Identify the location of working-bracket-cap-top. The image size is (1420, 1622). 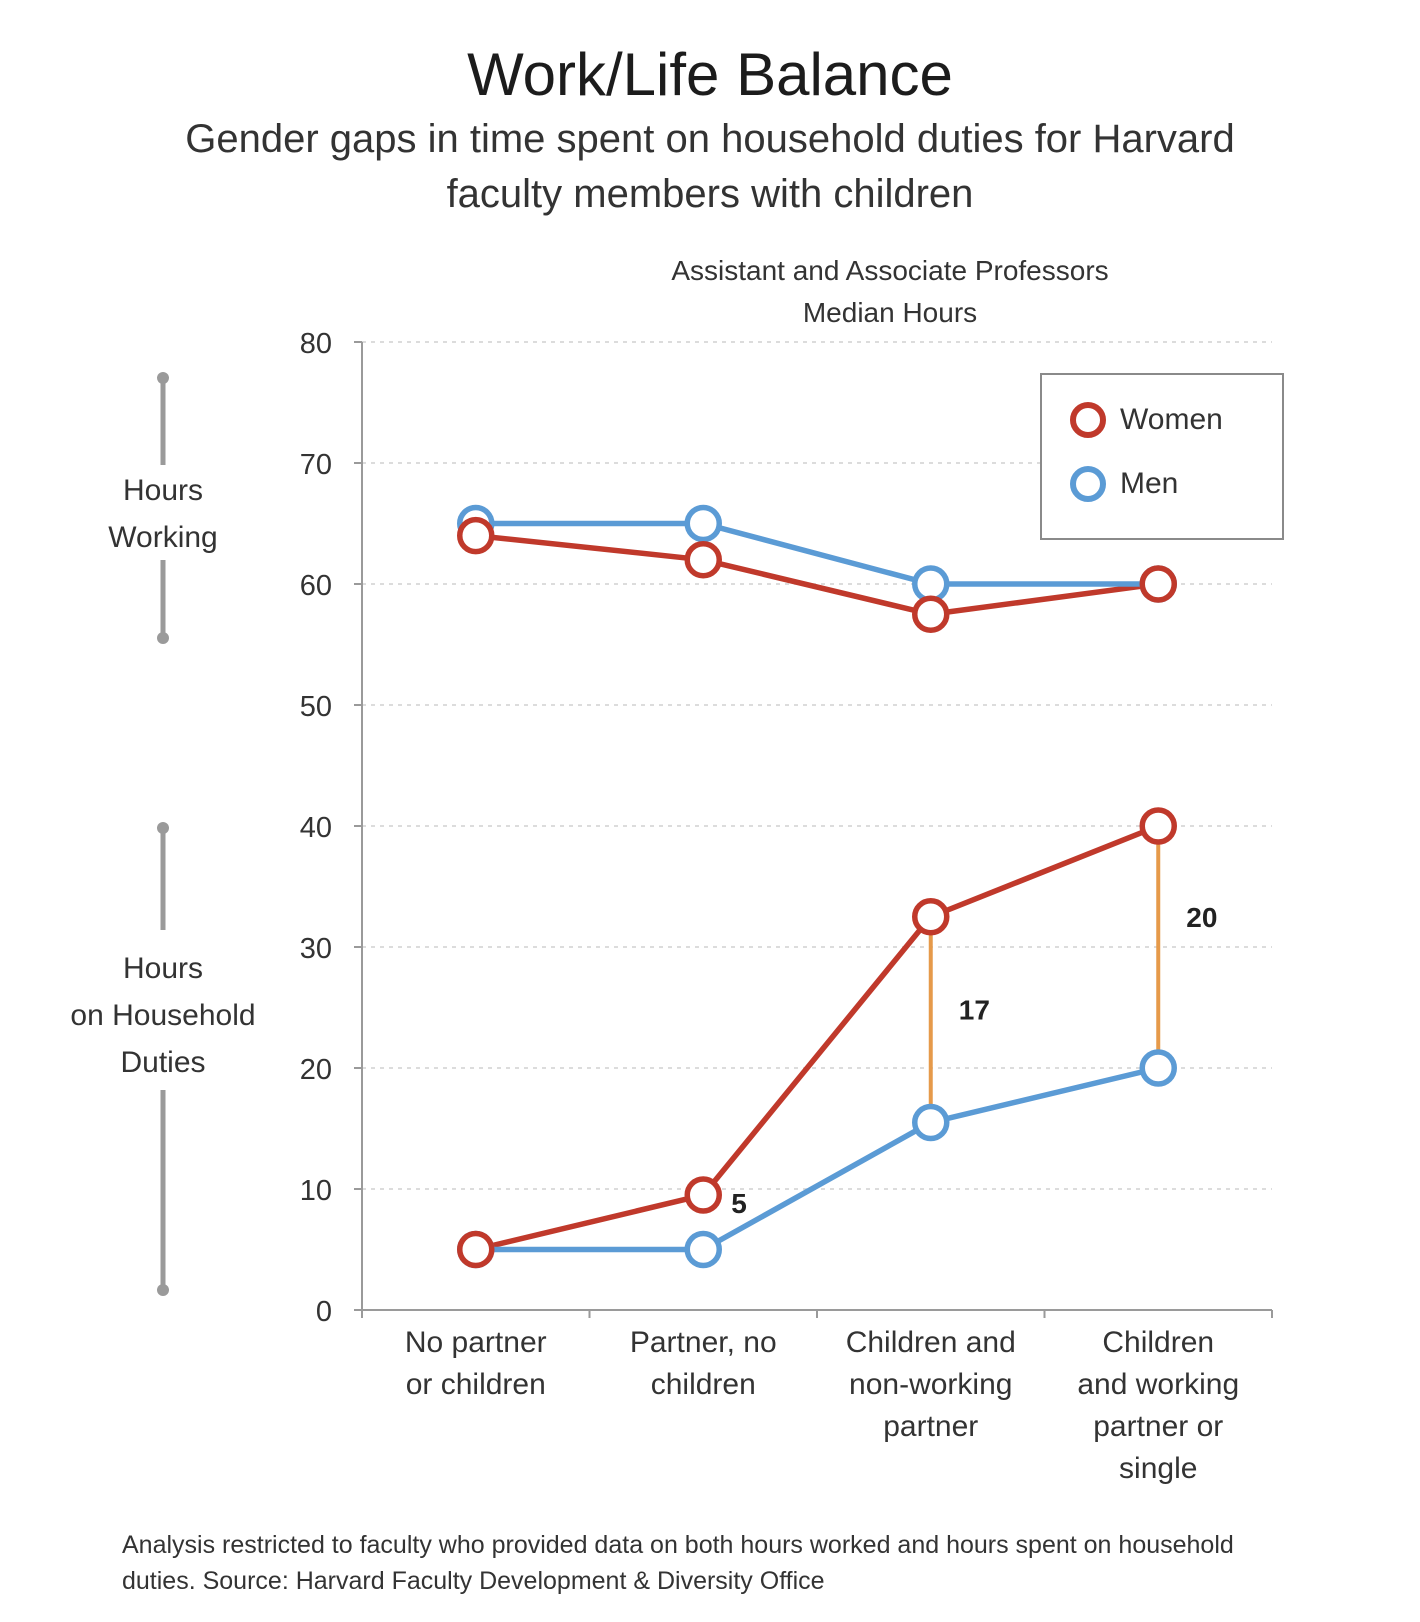
(163, 378).